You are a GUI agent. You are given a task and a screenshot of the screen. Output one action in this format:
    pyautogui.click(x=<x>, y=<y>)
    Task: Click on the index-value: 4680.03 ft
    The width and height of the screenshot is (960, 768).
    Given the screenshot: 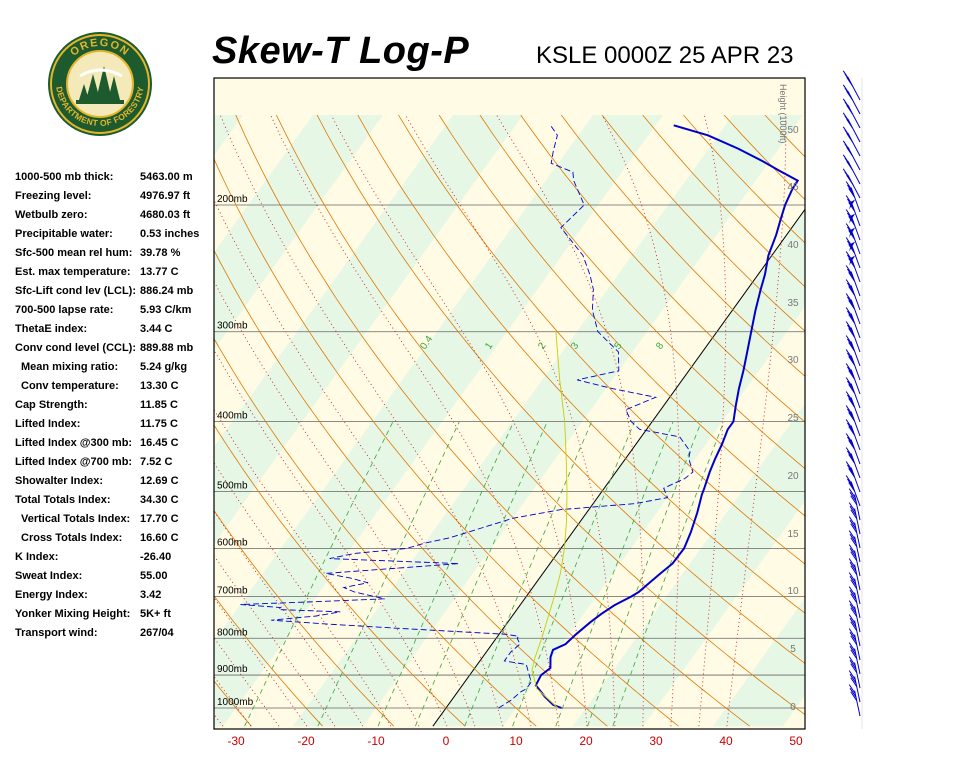 What is the action you would take?
    pyautogui.click(x=165, y=215)
    